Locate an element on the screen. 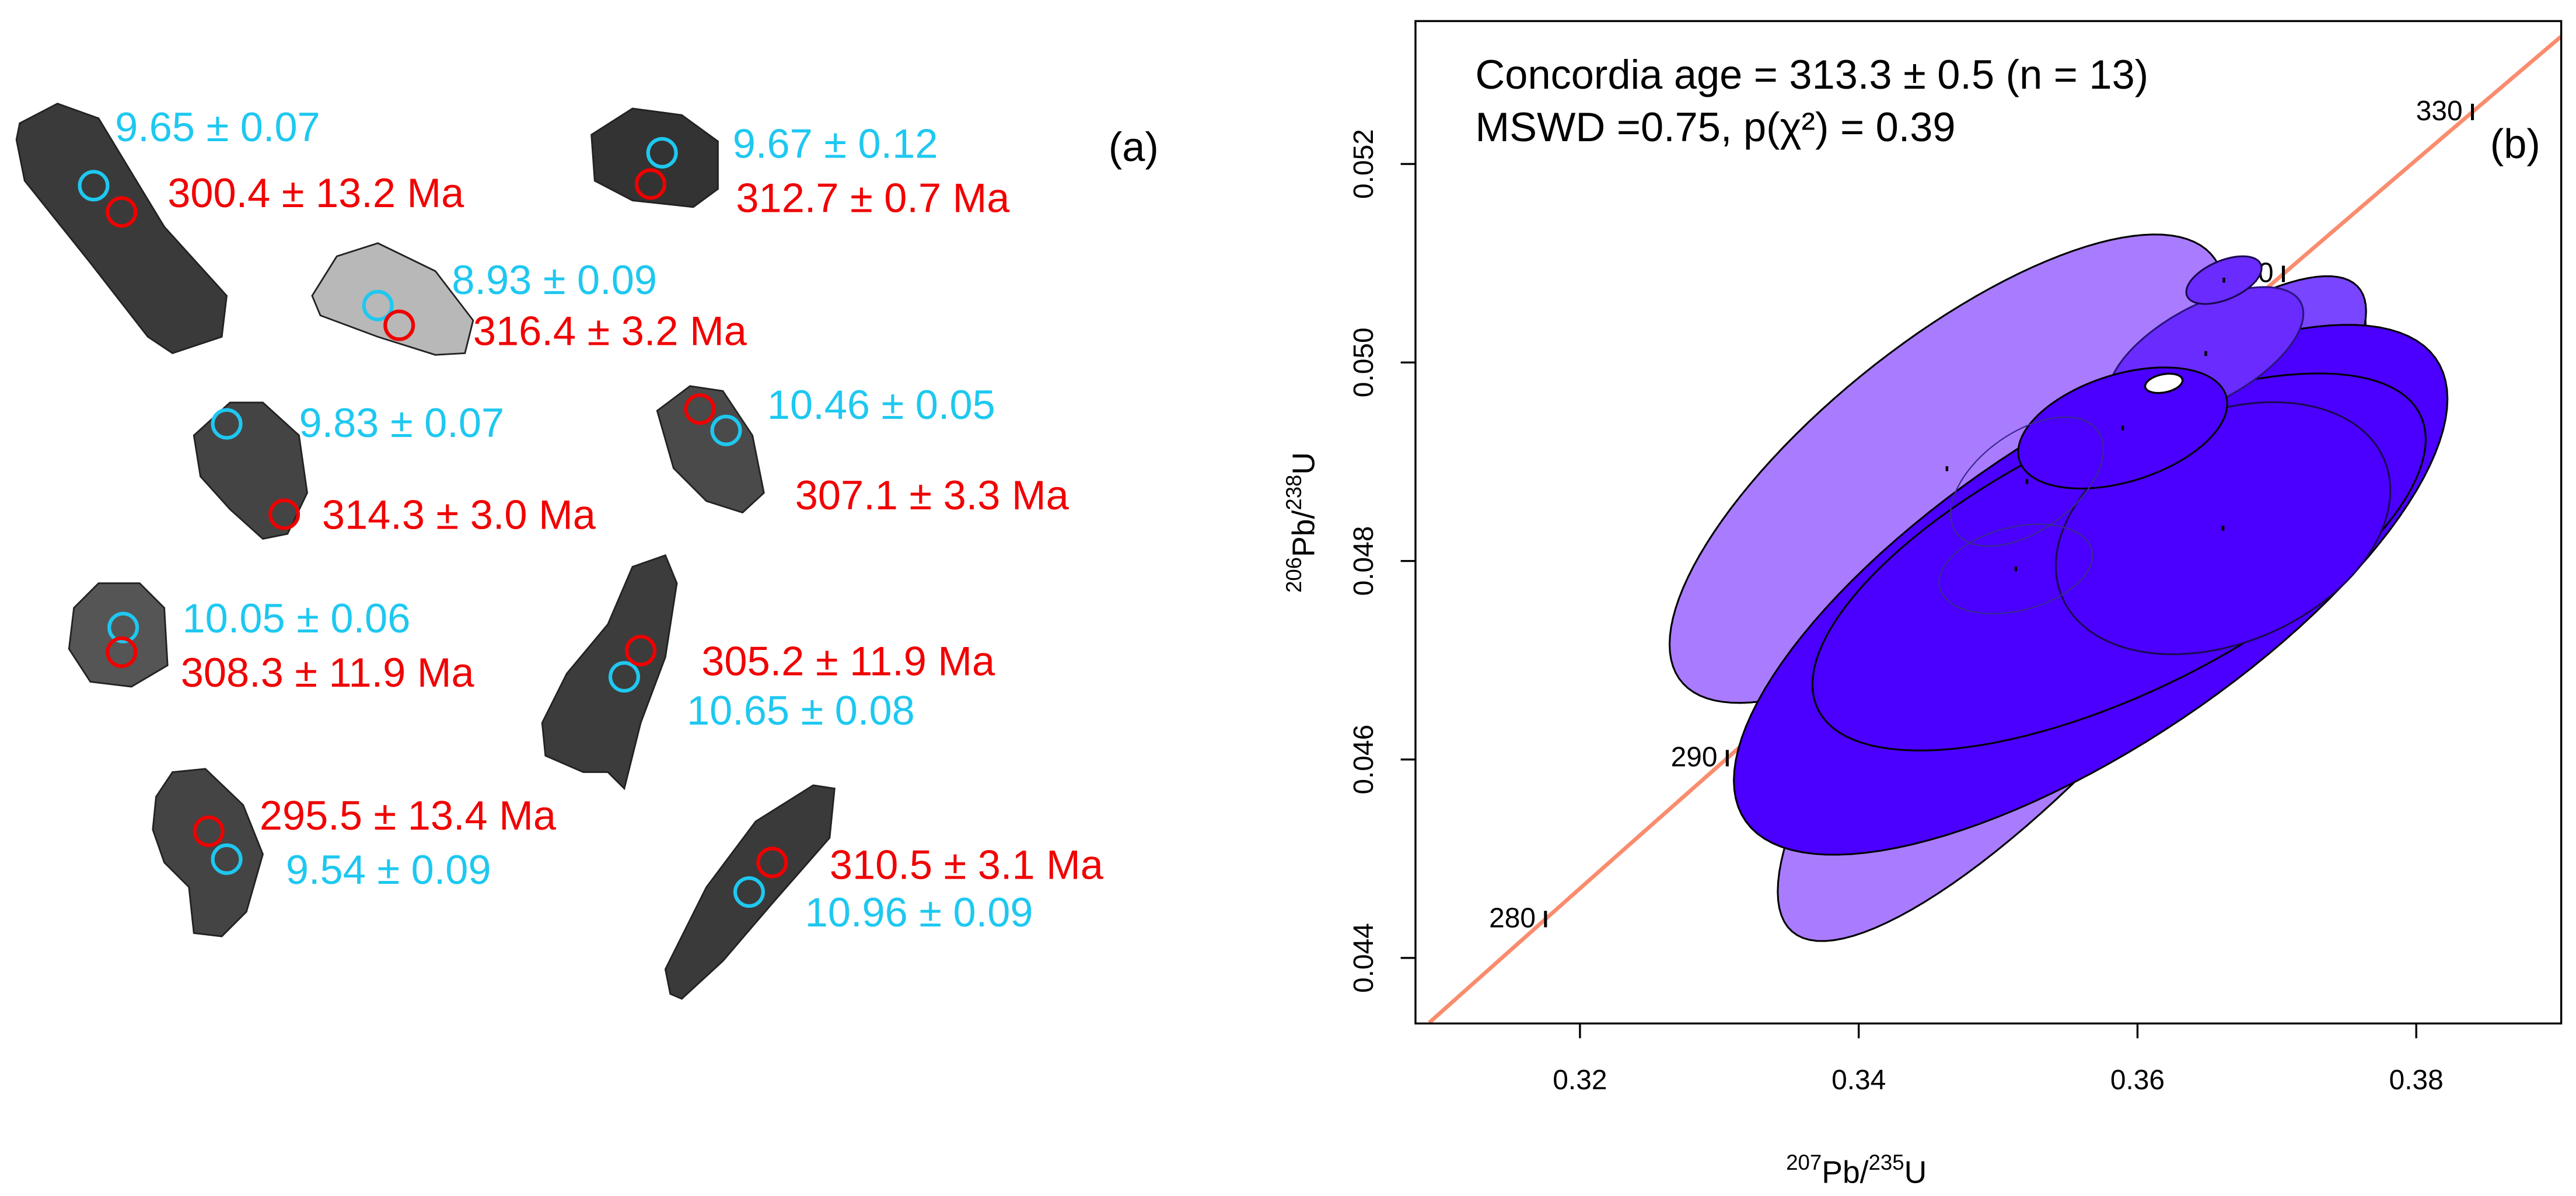 The height and width of the screenshot is (1196, 2576). concordia-age-label: 290 is located at coordinates (1694, 757).